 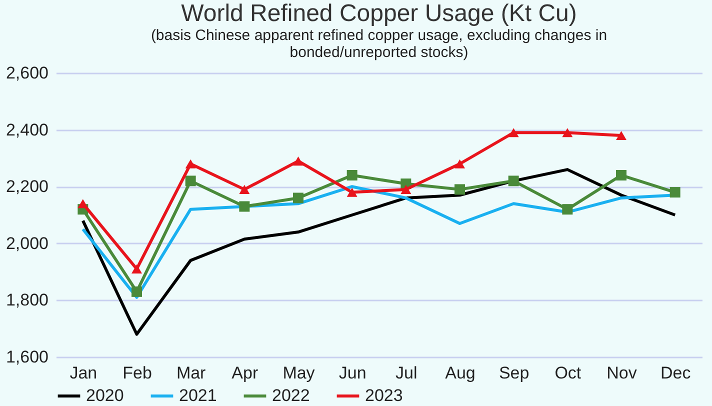 What do you see at coordinates (299, 373) in the screenshot?
I see `x-tick-label: May` at bounding box center [299, 373].